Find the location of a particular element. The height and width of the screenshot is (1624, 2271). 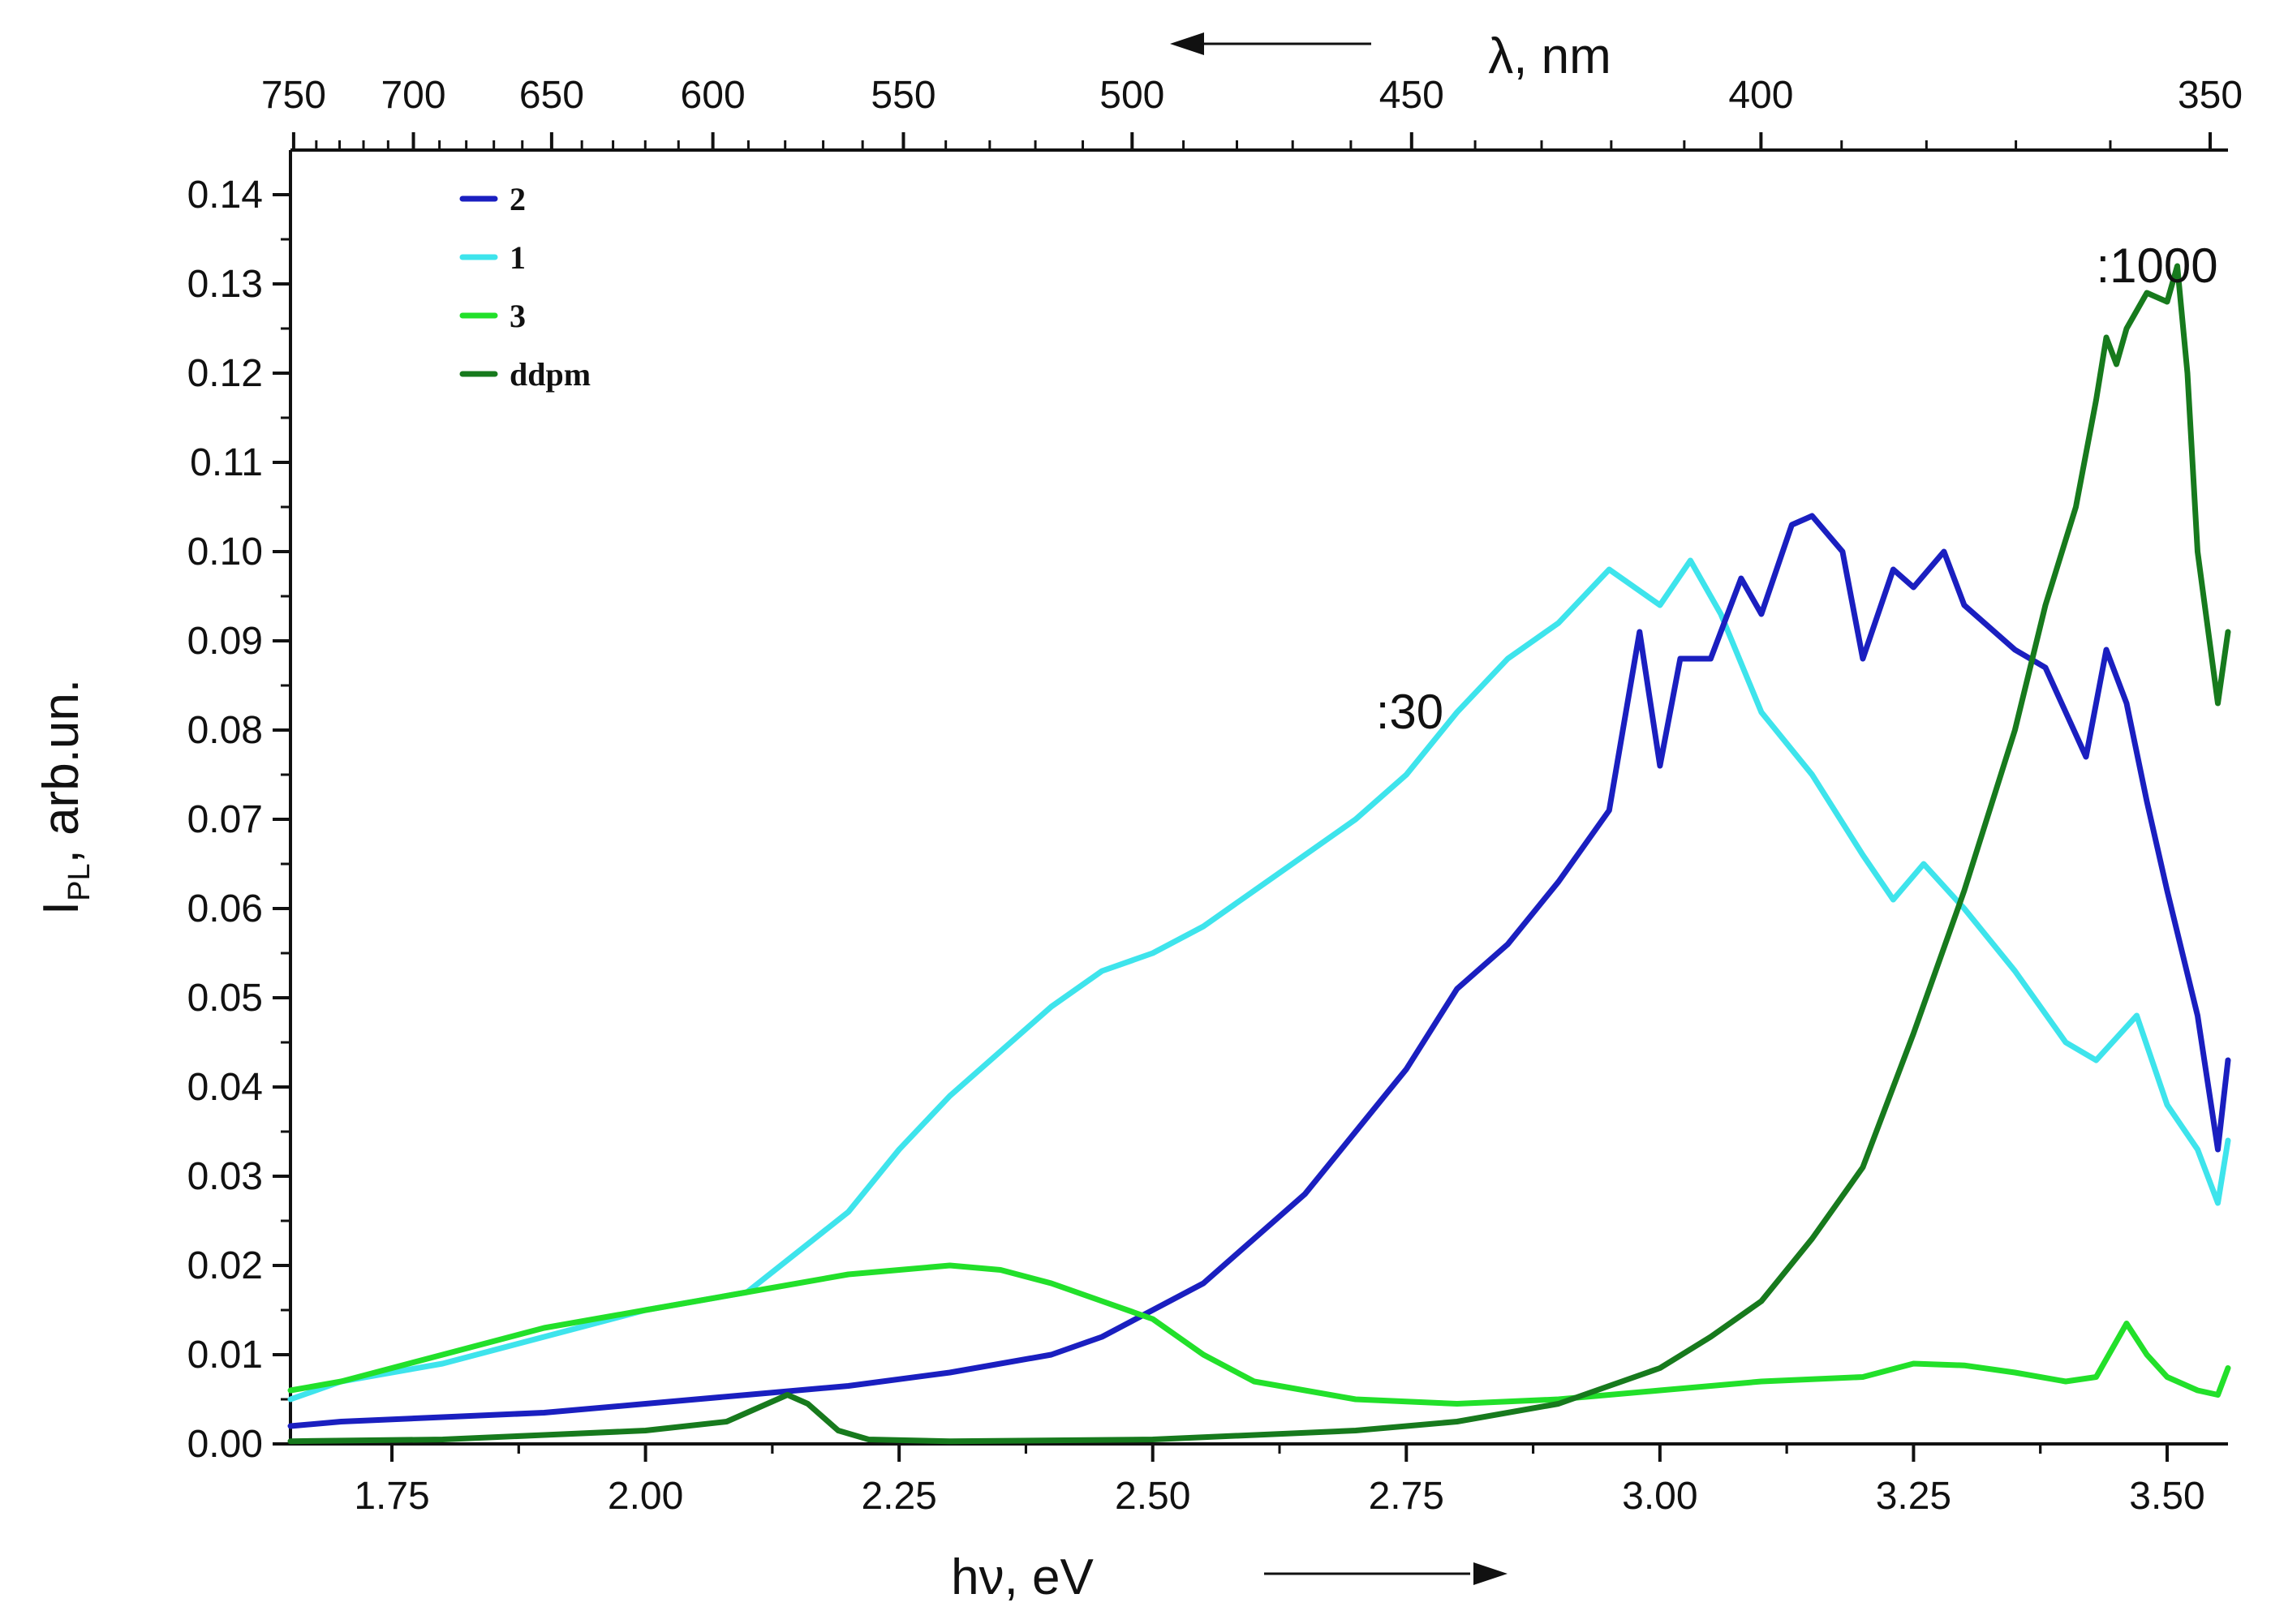

legend-layer: 2 1 3 ddpm is located at coordinates (525, 287).